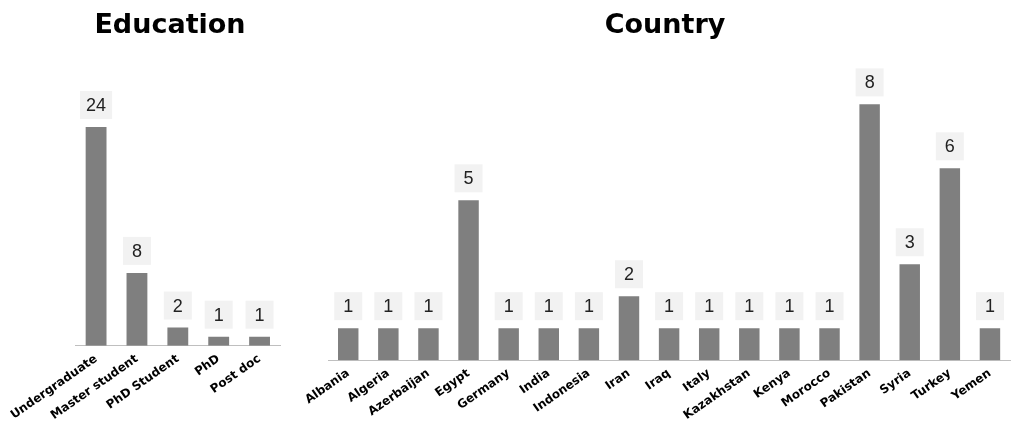 The width and height of the screenshot is (1030, 439). I want to click on data-label: 5, so click(468, 178).